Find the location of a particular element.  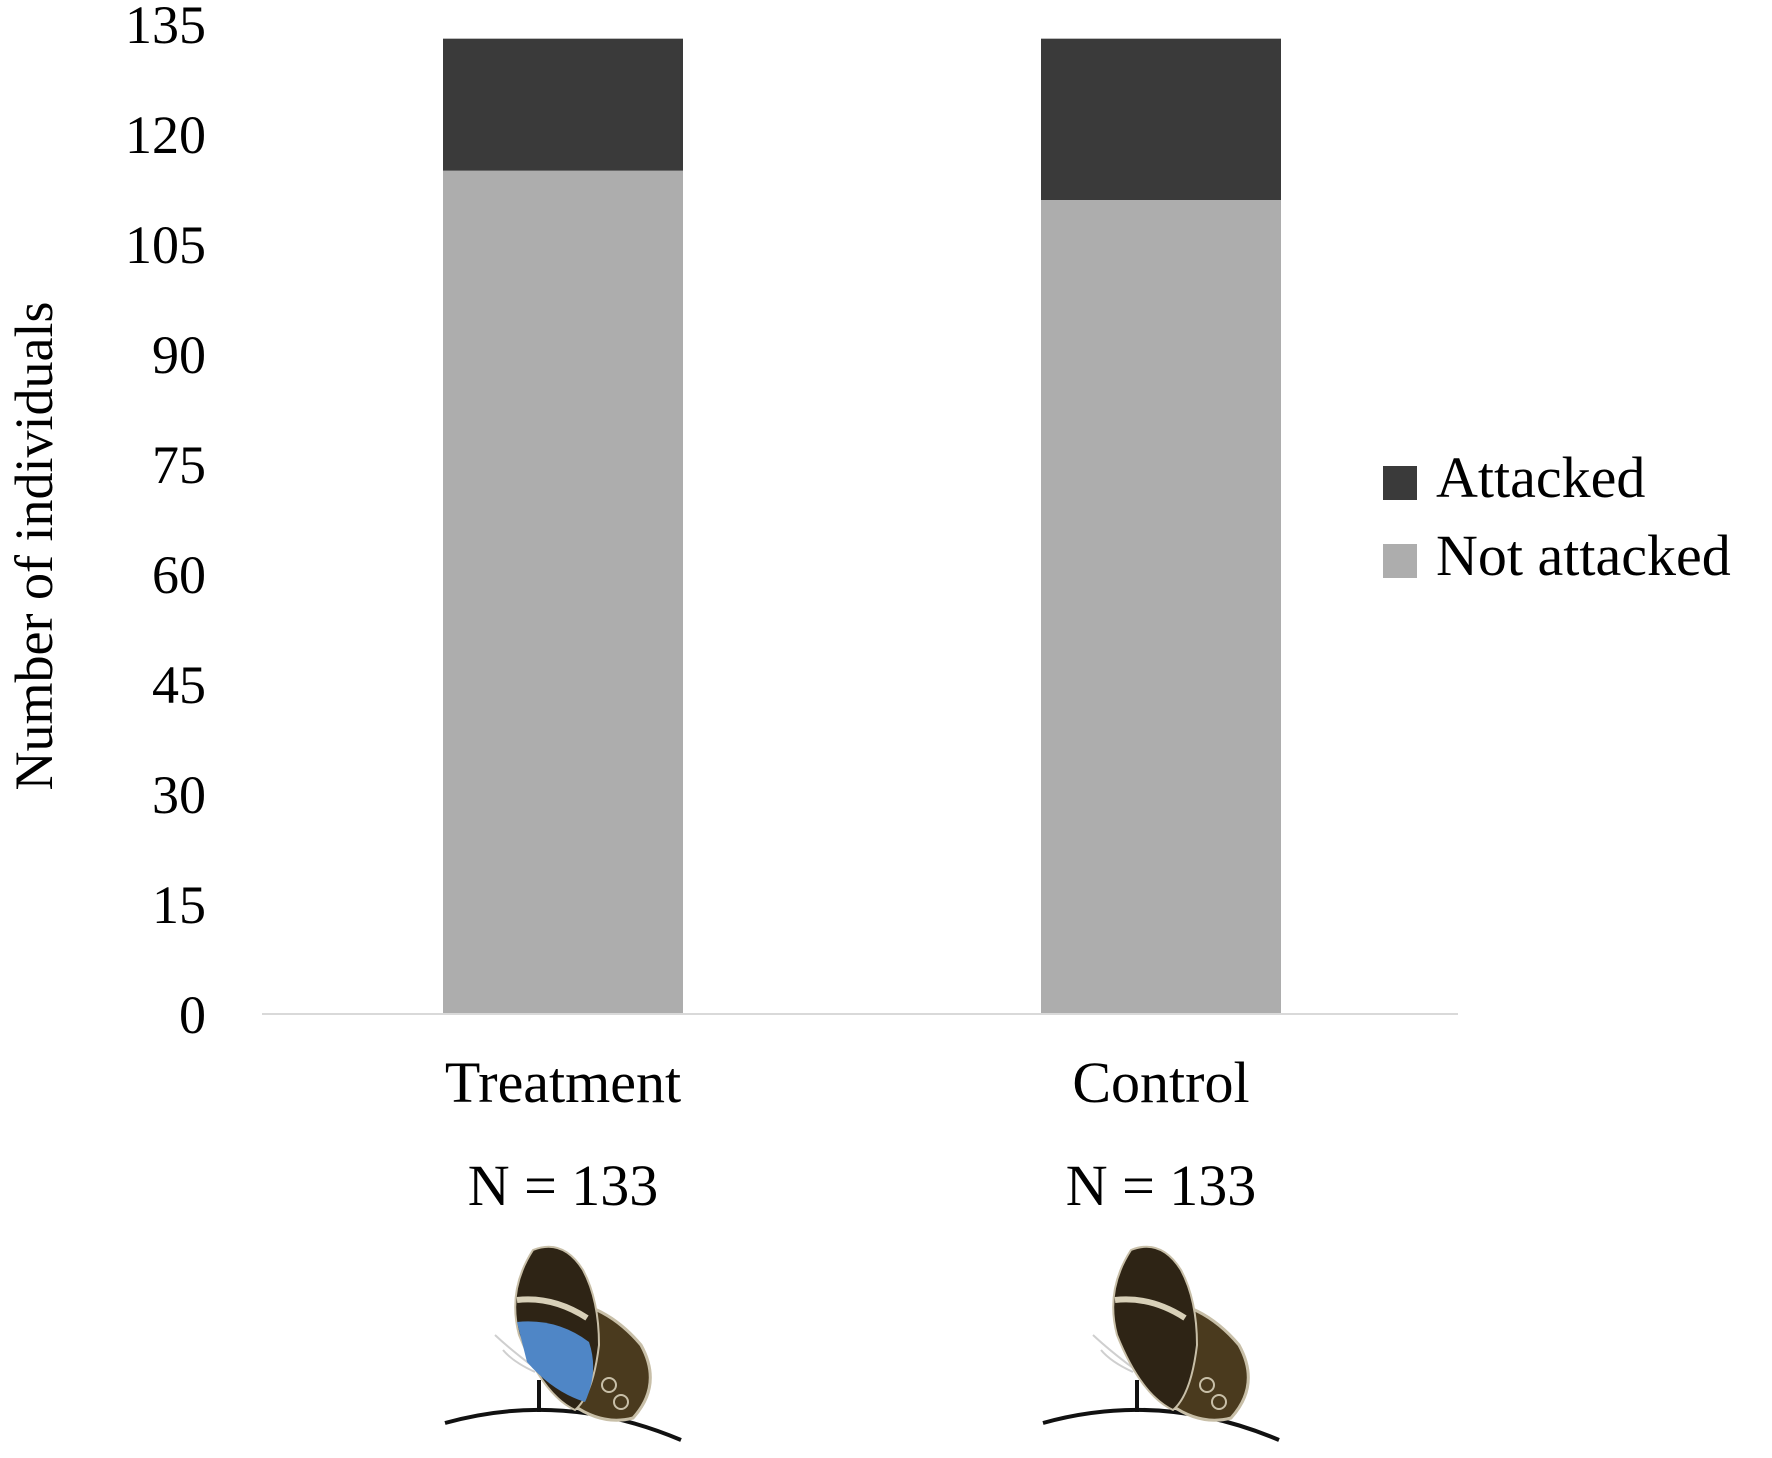

bar-segment-attacked-treatment is located at coordinates (563, 104).